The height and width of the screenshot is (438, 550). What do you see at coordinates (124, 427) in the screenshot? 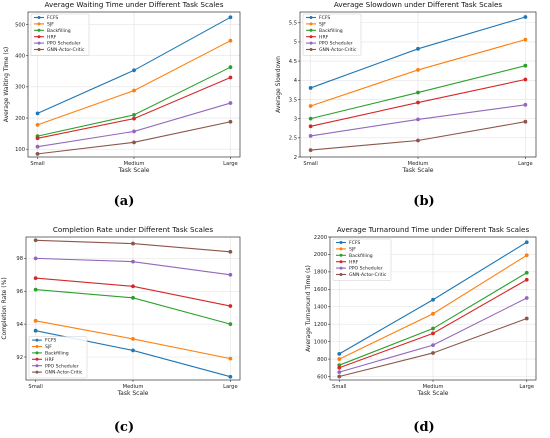
I see `panel-label: (c)` at bounding box center [124, 427].